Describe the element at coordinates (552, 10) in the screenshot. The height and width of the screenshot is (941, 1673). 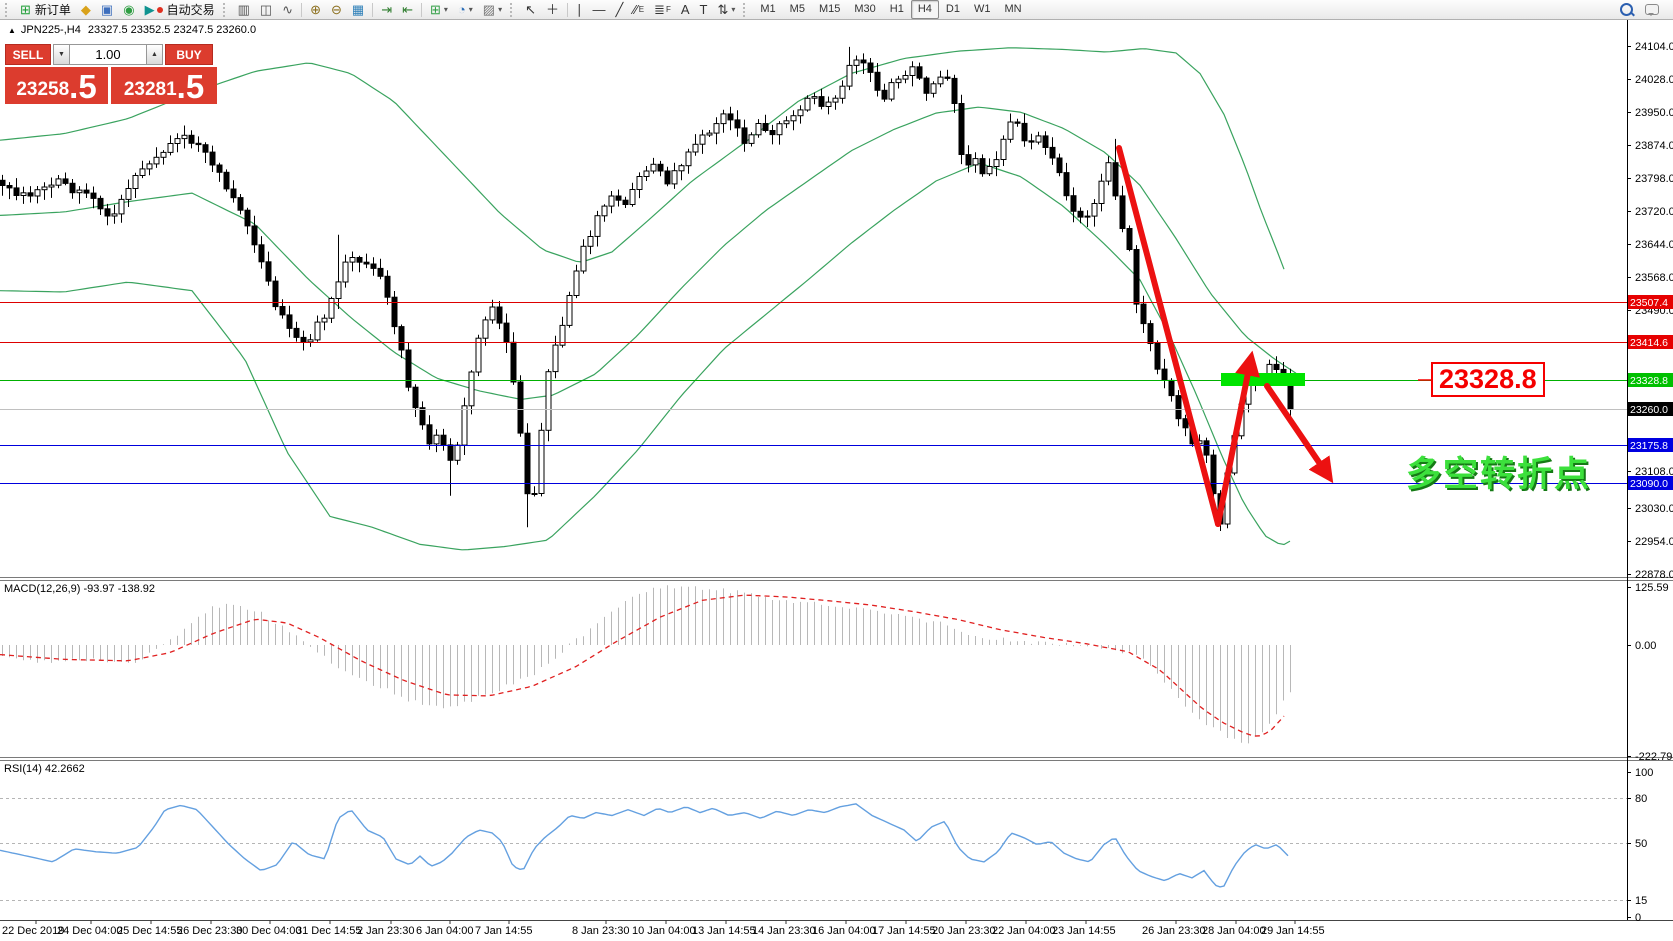
I see `crosshair-button: ＋` at that location.